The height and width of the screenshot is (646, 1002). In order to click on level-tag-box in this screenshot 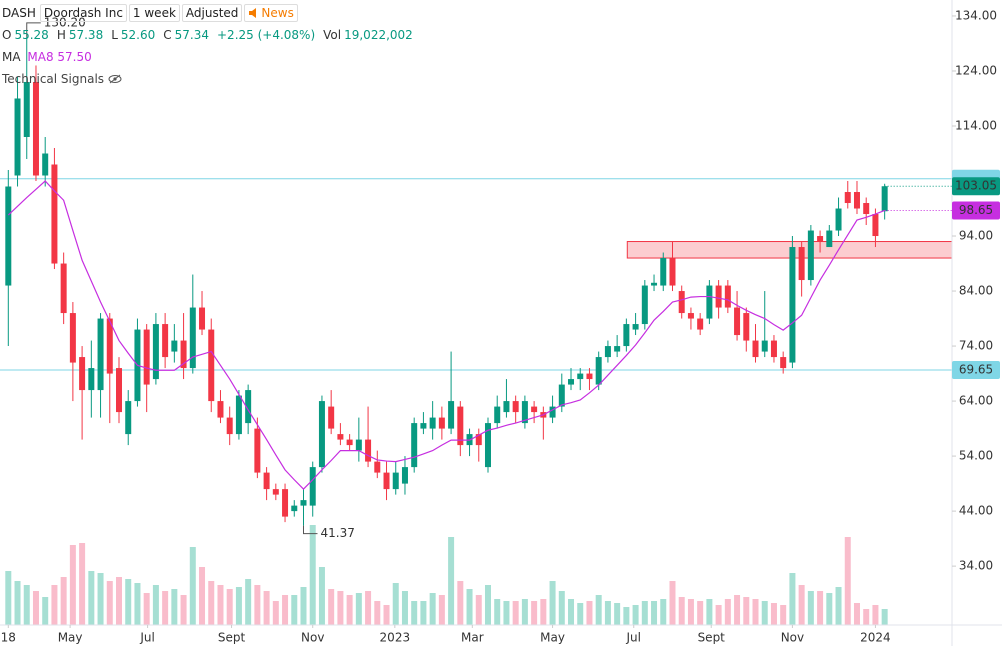, I will do `click(976, 369)`.